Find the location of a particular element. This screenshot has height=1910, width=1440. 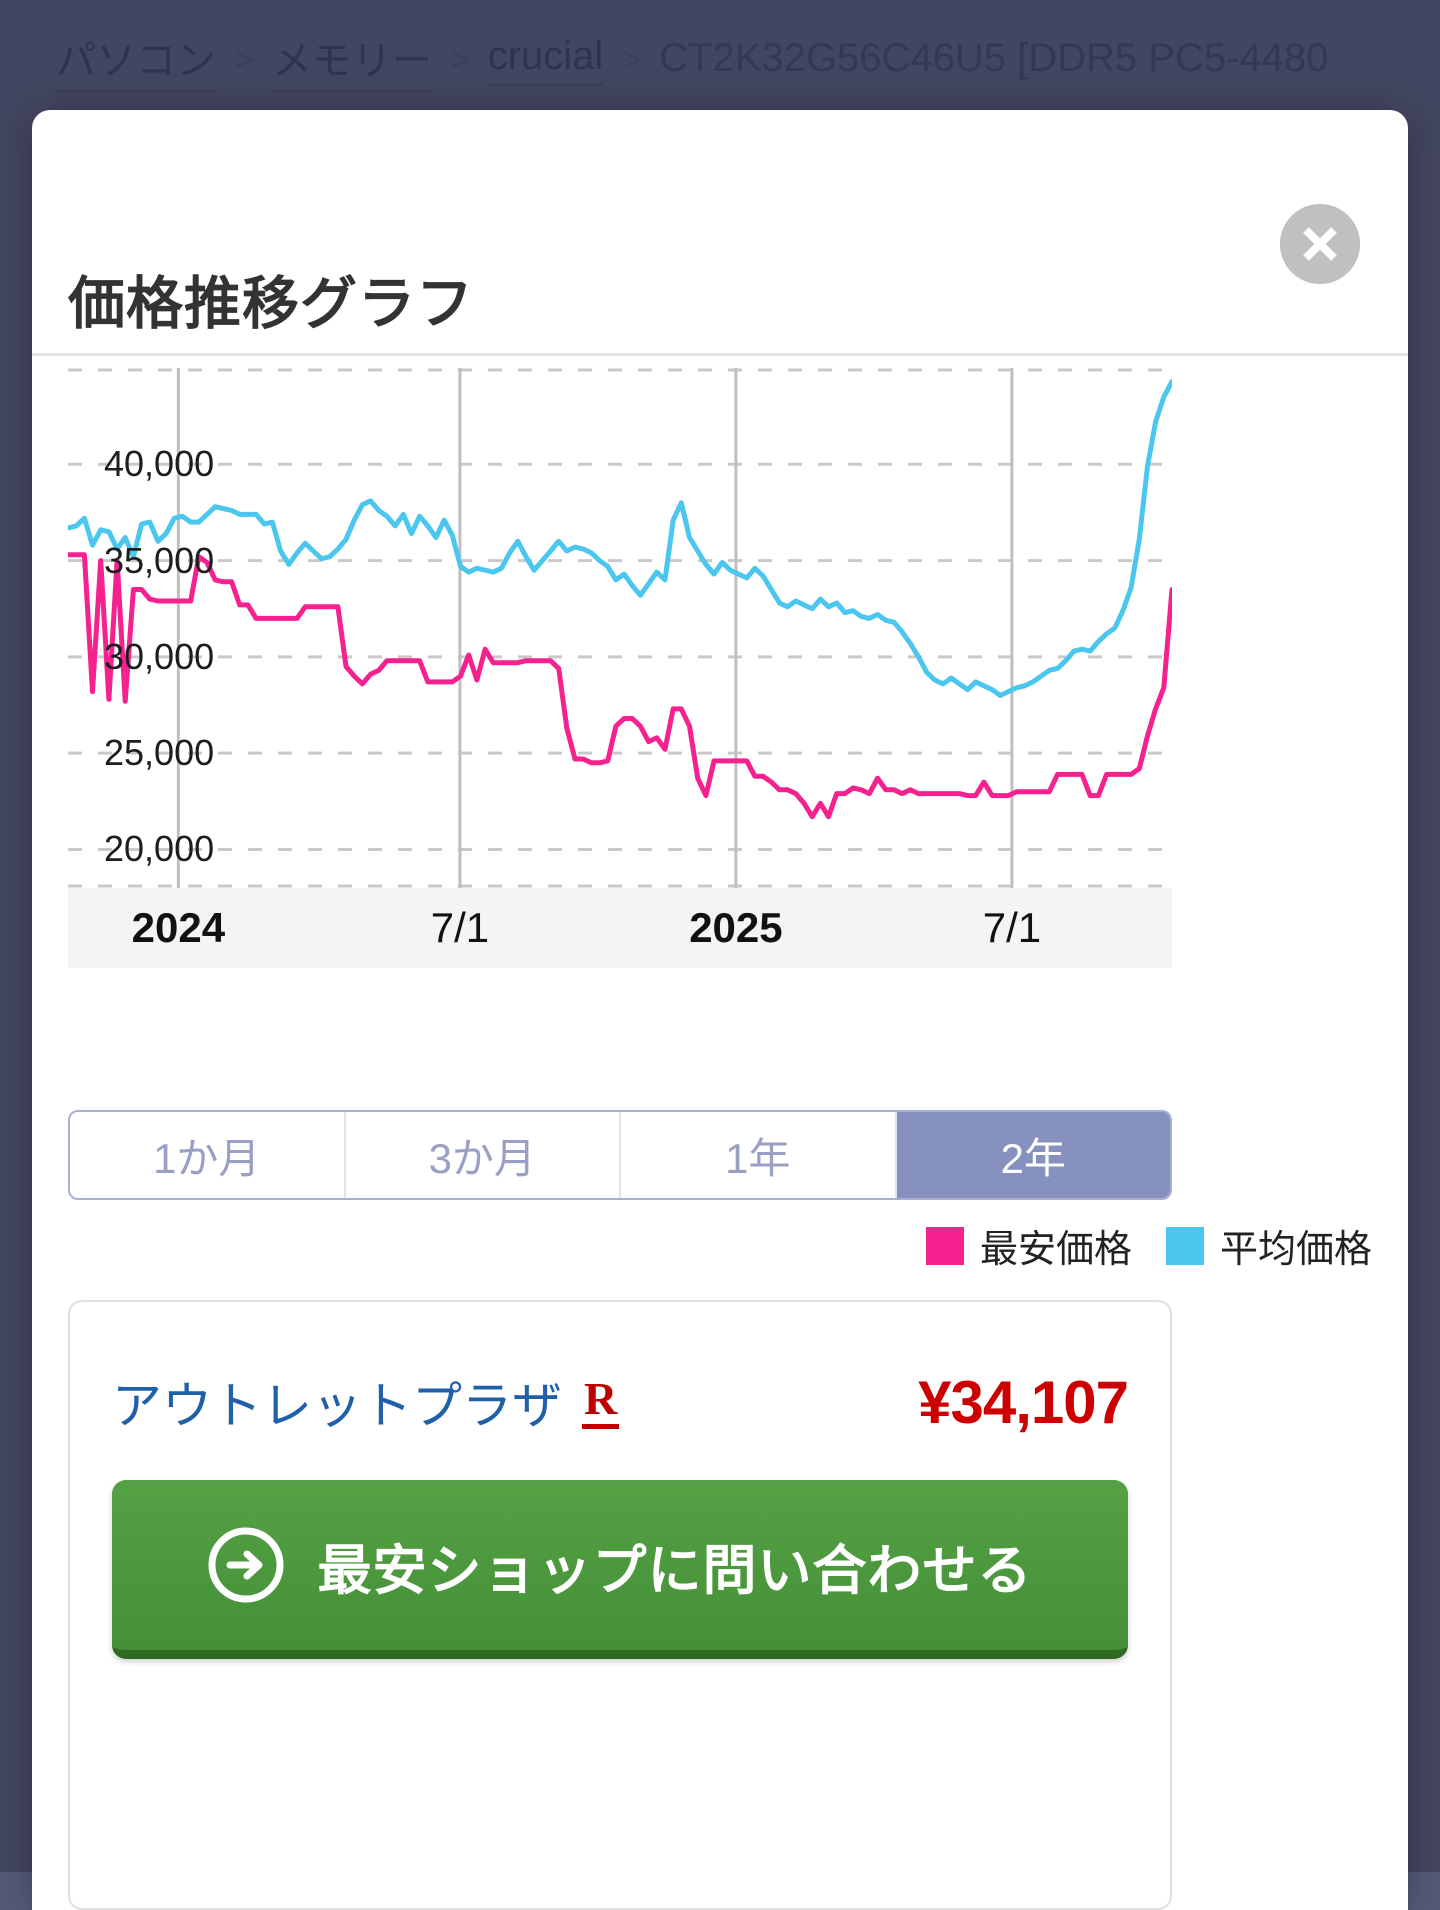

contact-lowest-shop-label: 最安ショップに問い合わせる is located at coordinates (675, 1570).